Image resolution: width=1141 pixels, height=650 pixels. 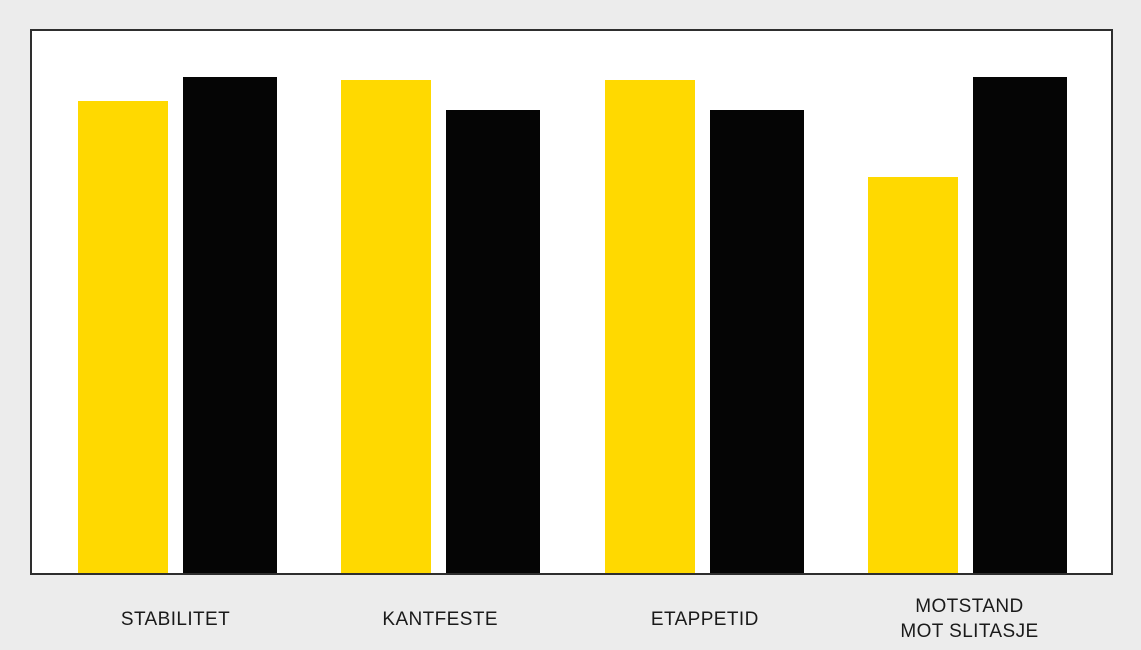 I want to click on bar-stabilitet-yellow-bar, so click(x=123, y=337).